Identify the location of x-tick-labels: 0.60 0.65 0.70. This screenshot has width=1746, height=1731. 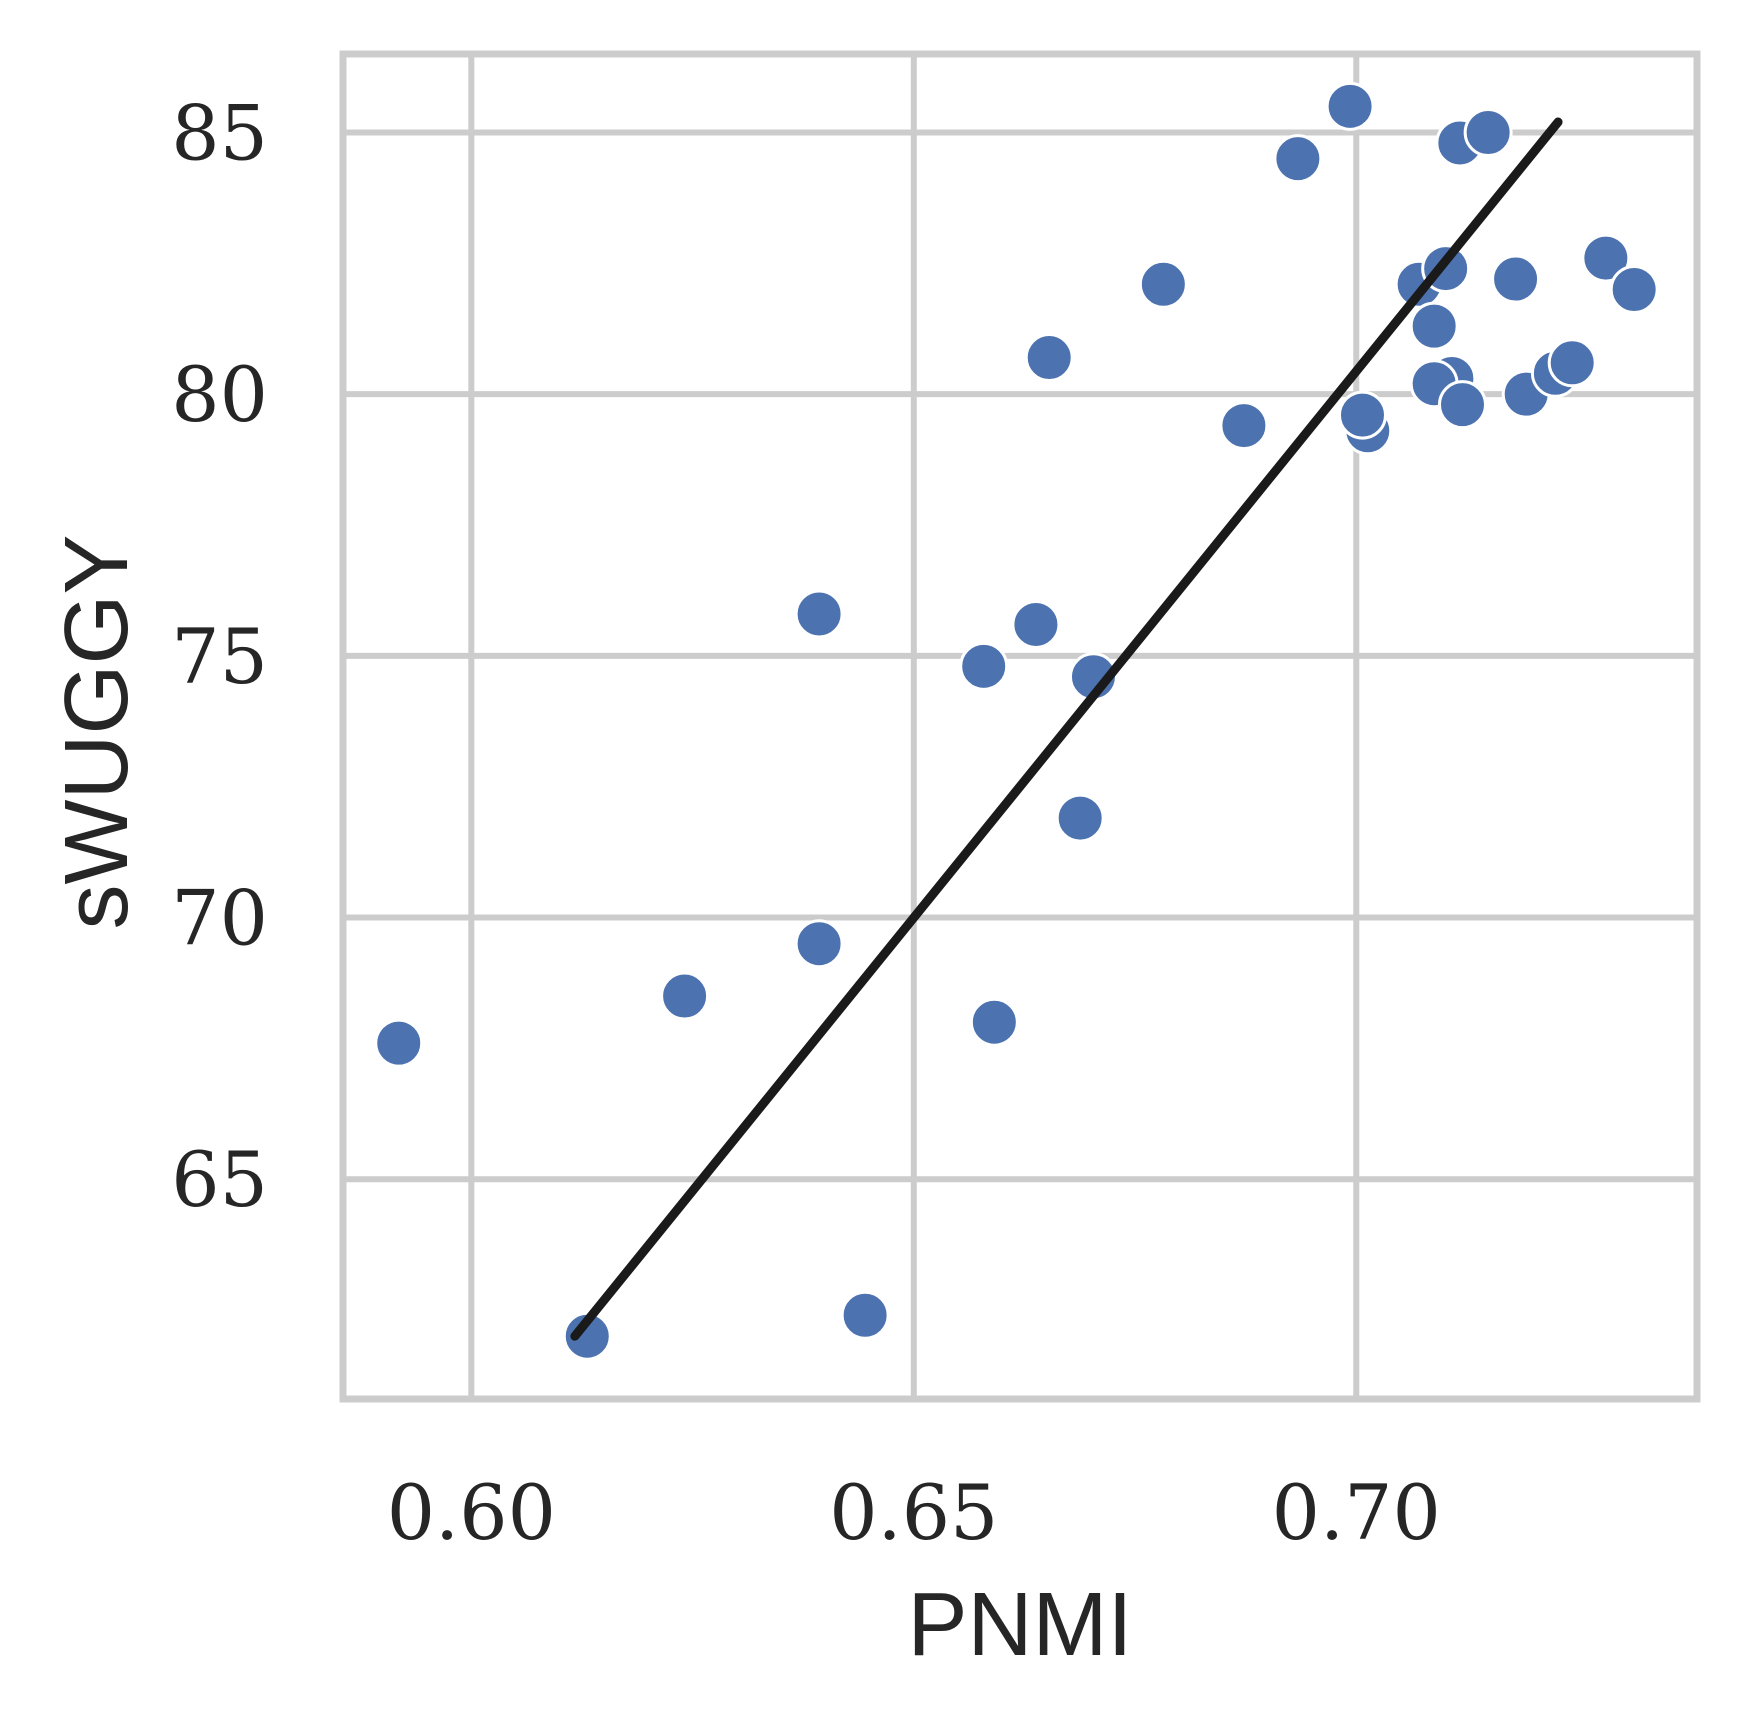
(914, 1512).